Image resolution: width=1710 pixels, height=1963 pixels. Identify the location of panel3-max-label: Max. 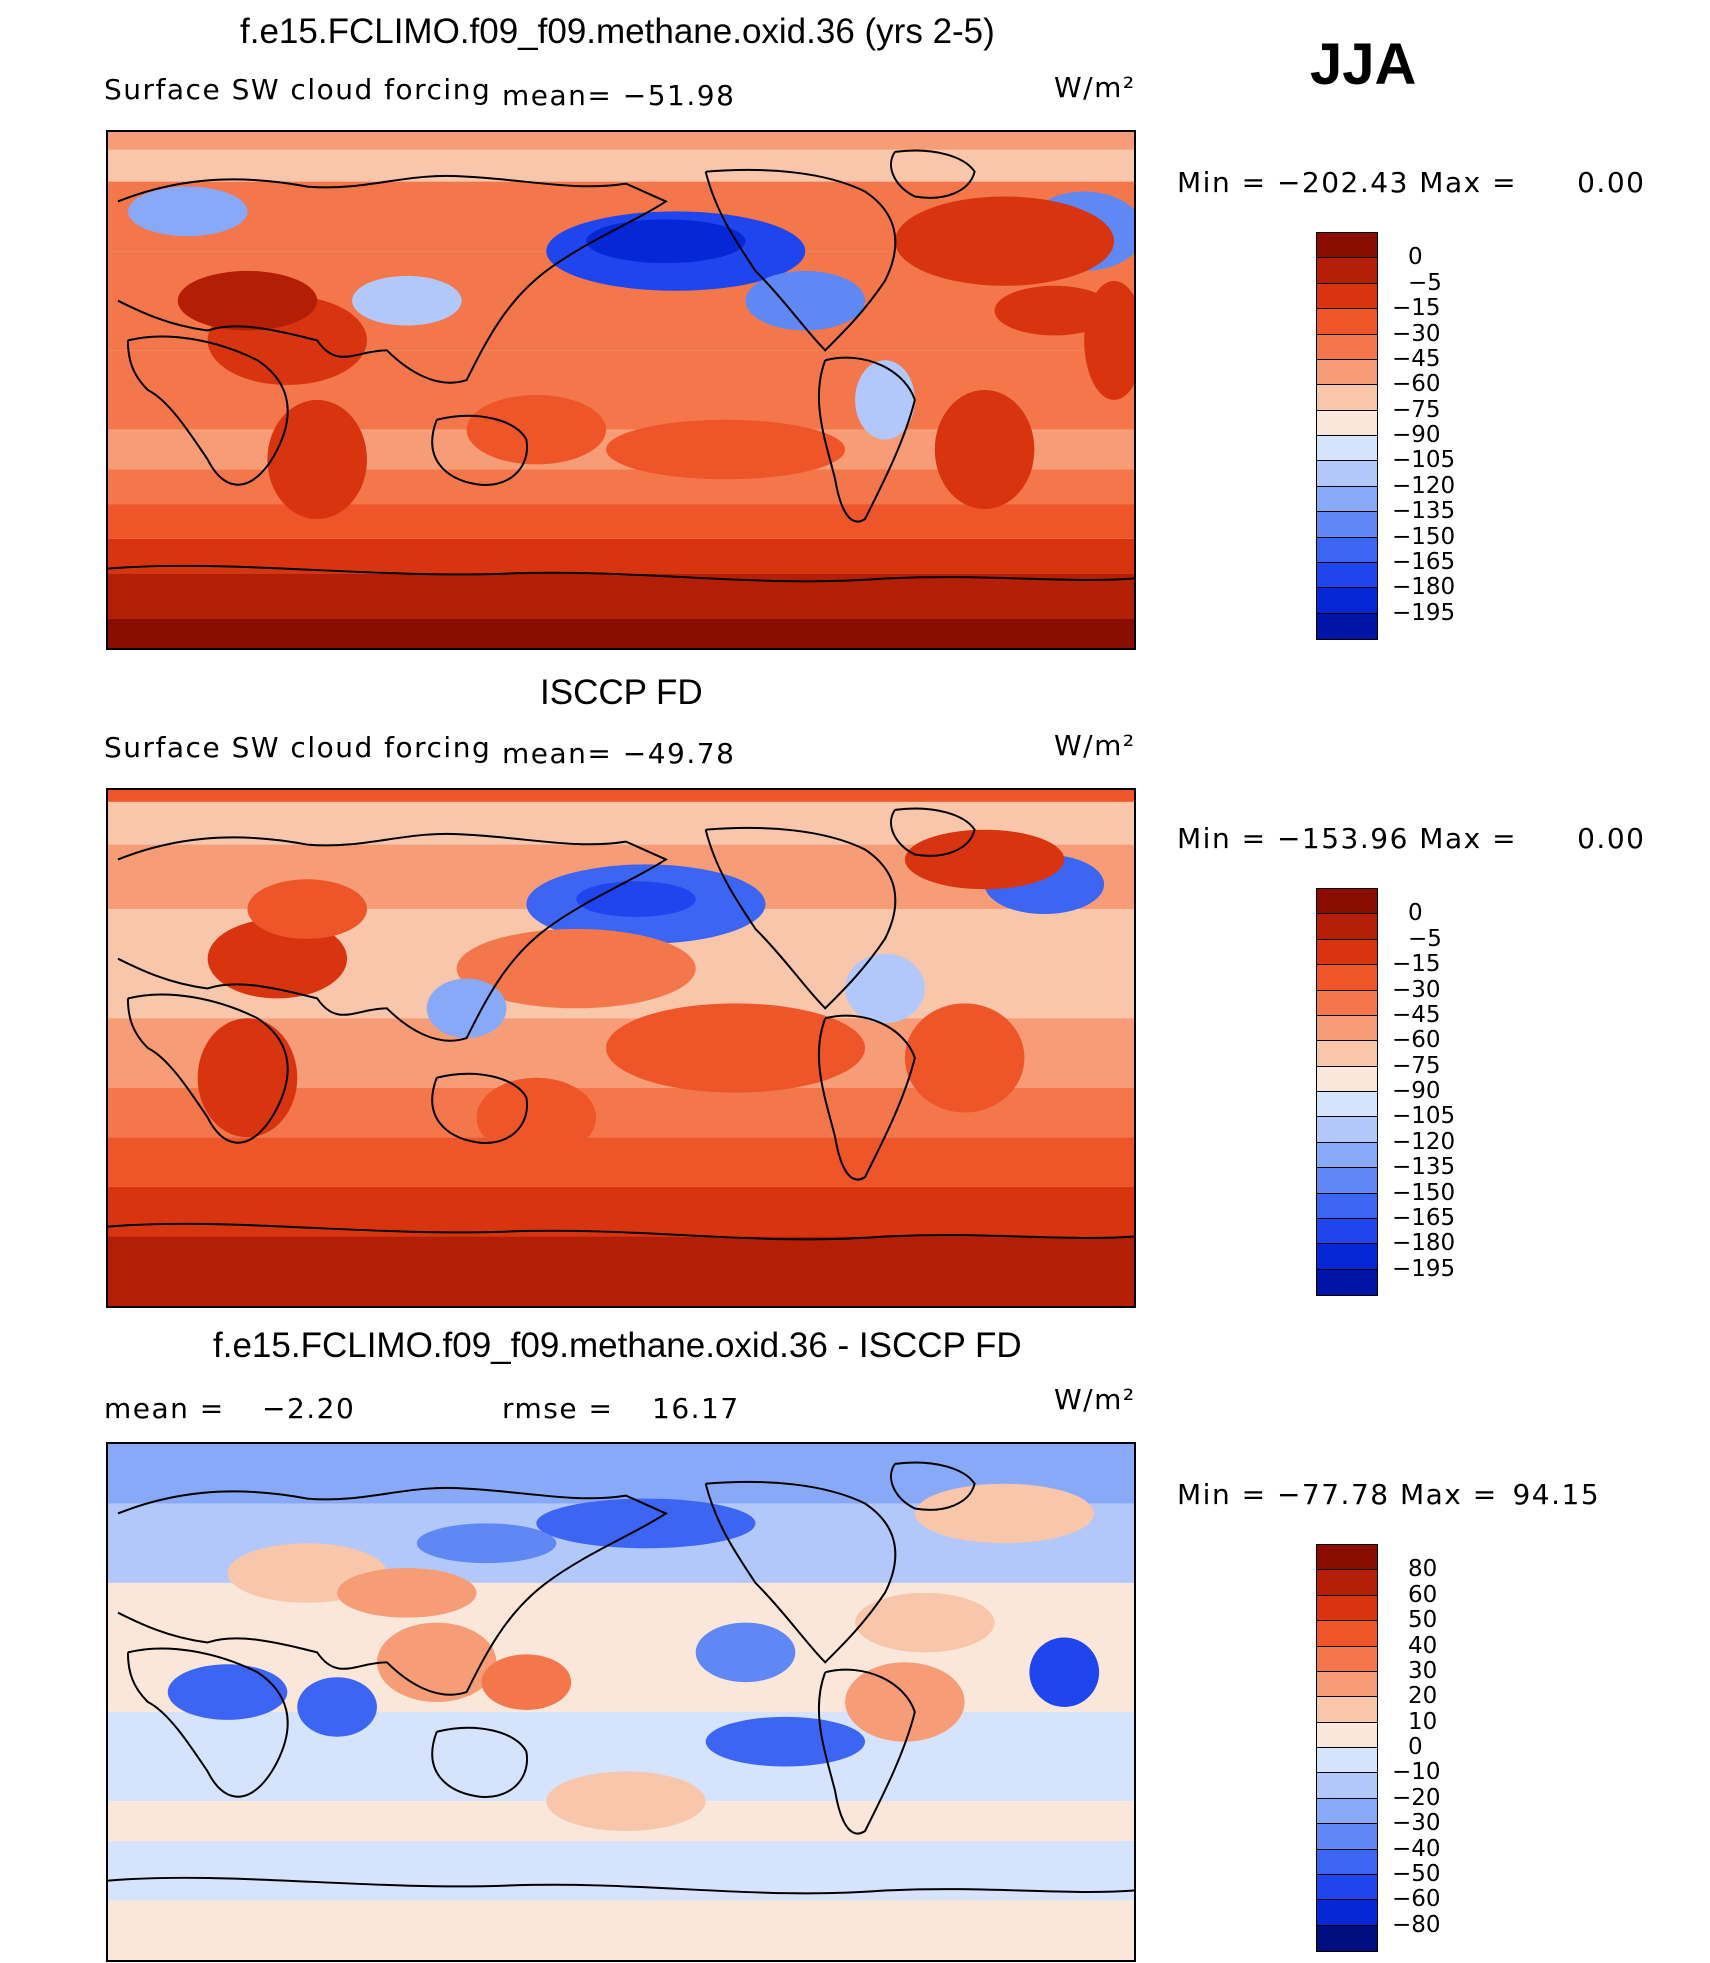
(1431, 1494).